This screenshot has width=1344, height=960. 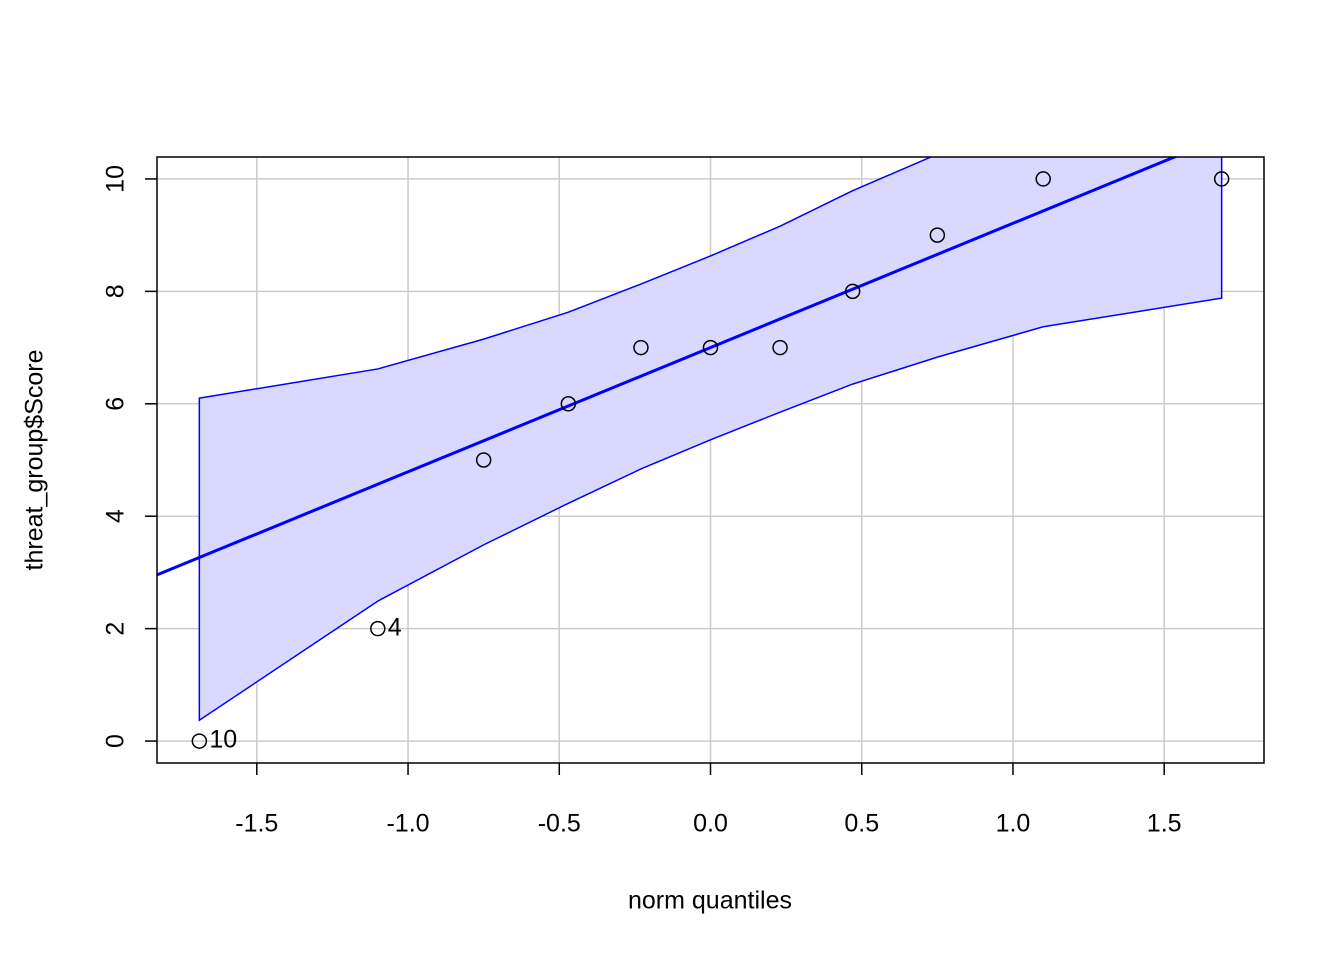 I want to click on x-tick-label: 1.5, so click(x=1164, y=824).